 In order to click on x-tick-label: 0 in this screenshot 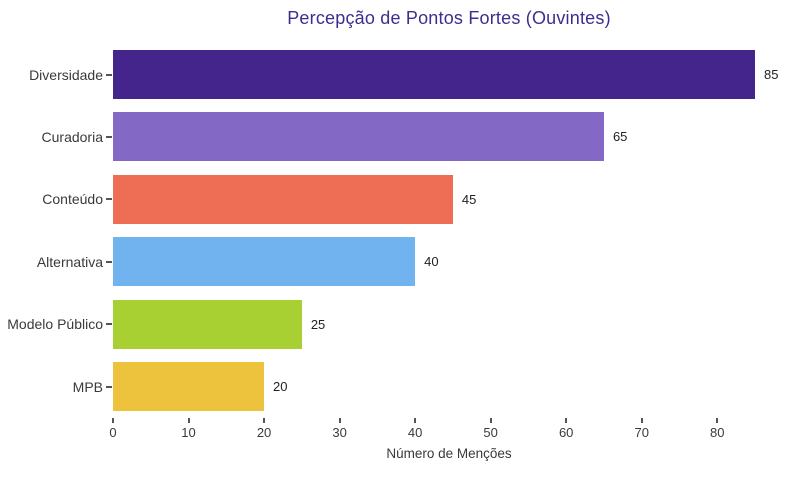, I will do `click(113, 432)`.